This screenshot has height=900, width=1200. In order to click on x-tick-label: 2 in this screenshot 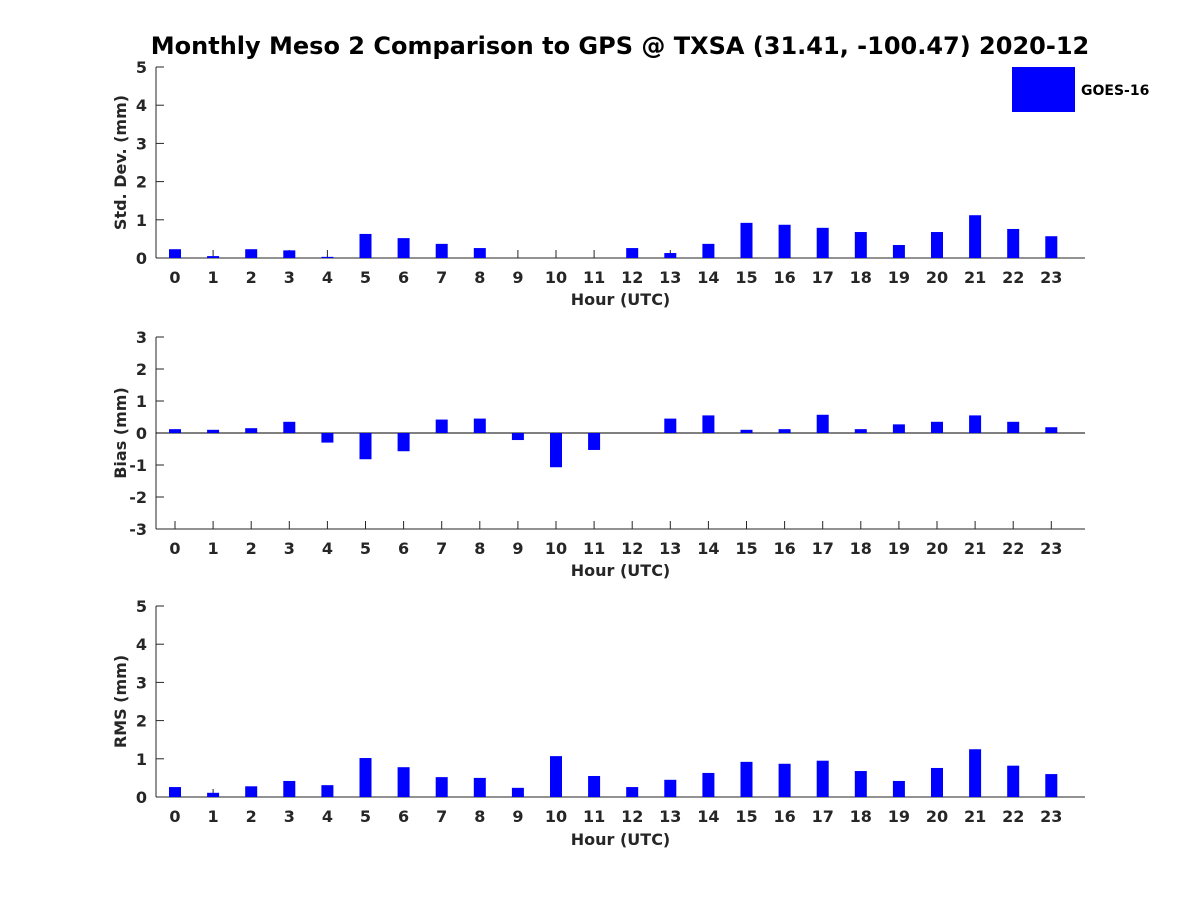, I will do `click(251, 816)`.